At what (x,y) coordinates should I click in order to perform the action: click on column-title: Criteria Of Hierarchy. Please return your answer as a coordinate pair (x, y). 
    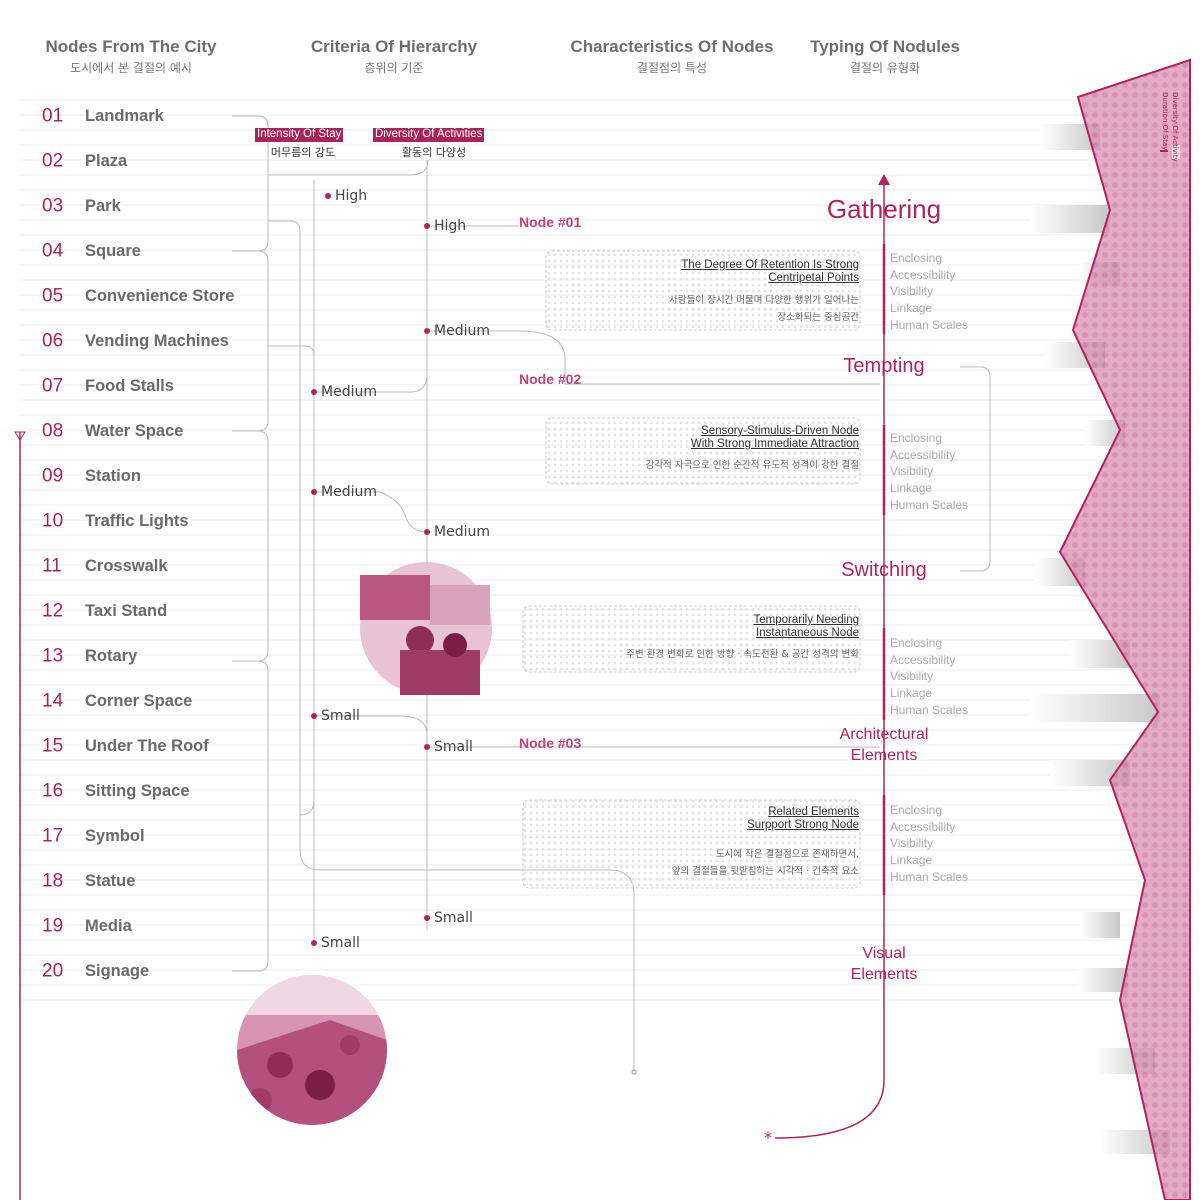
    Looking at the image, I should click on (394, 46).